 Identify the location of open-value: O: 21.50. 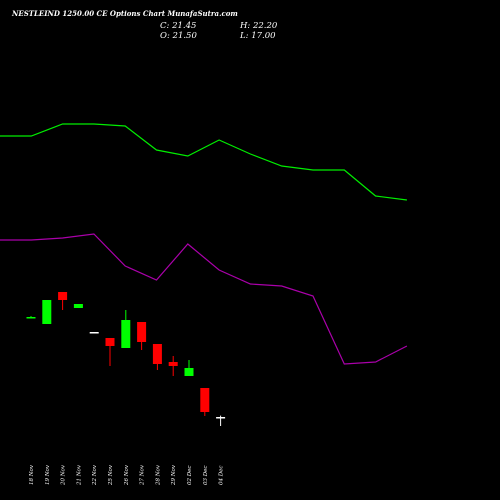
(178, 36).